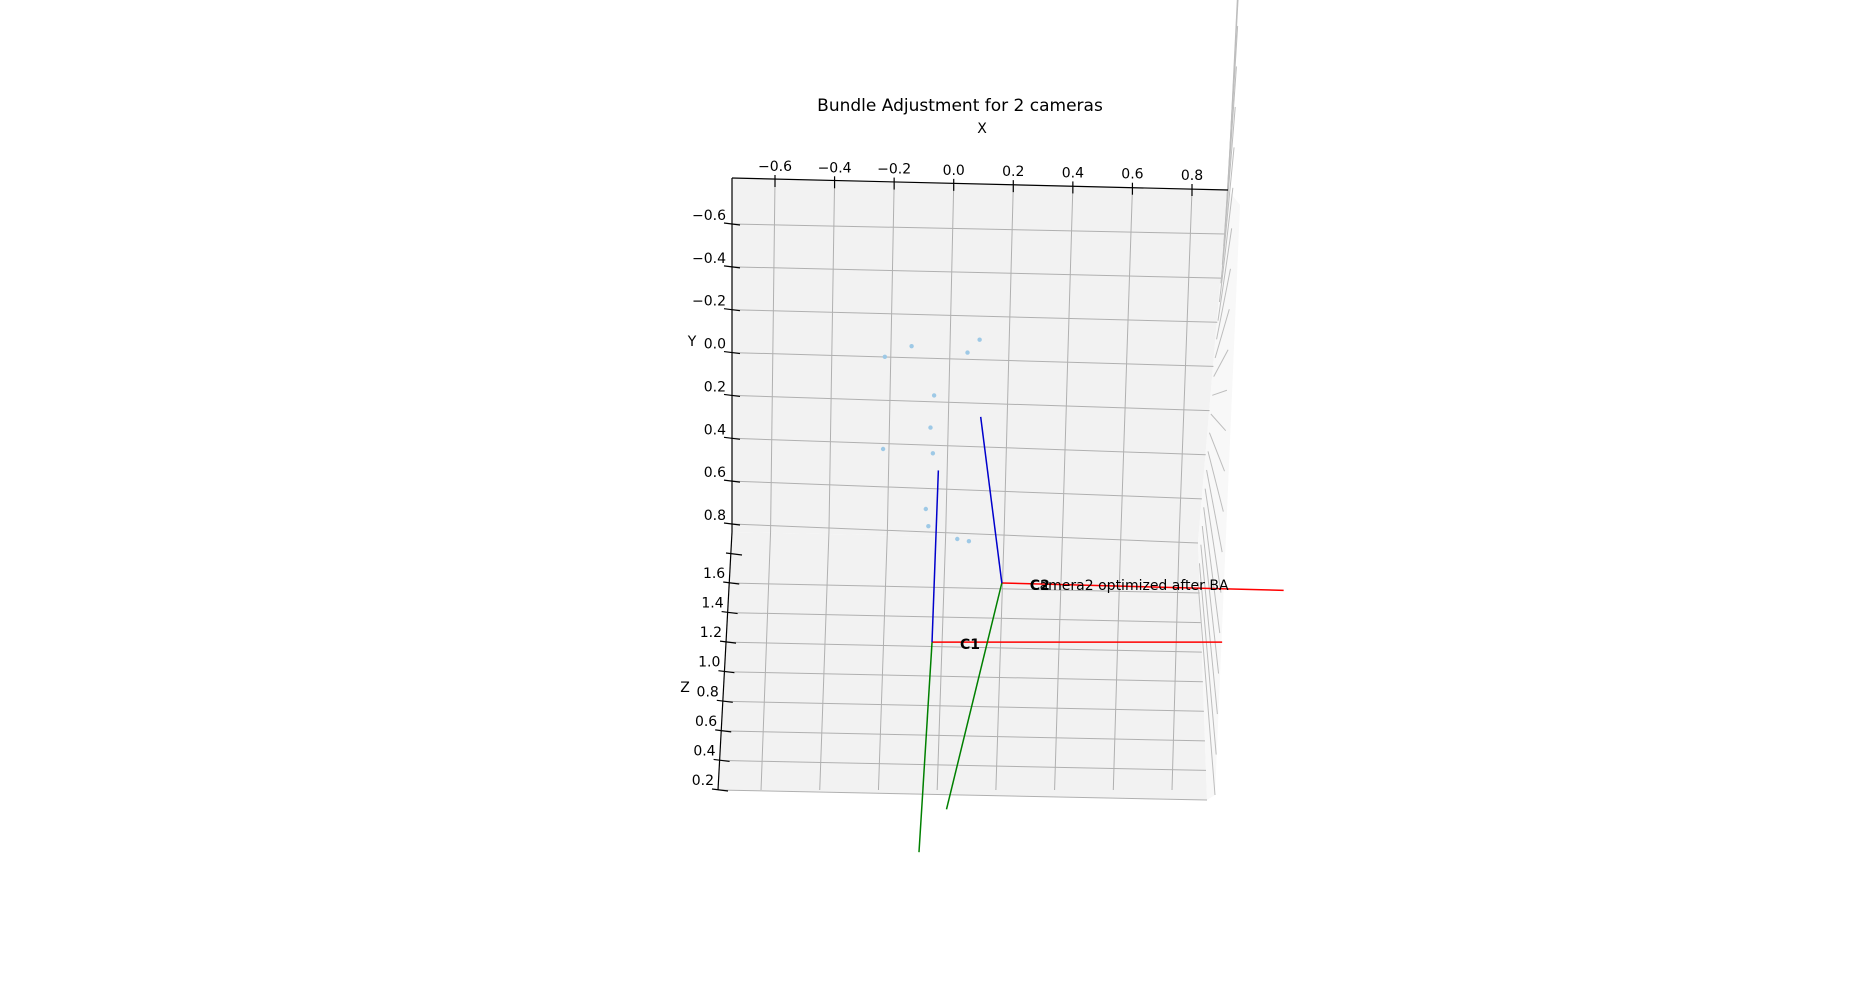  What do you see at coordinates (991, 500) in the screenshot?
I see `camera-c2-z-axis` at bounding box center [991, 500].